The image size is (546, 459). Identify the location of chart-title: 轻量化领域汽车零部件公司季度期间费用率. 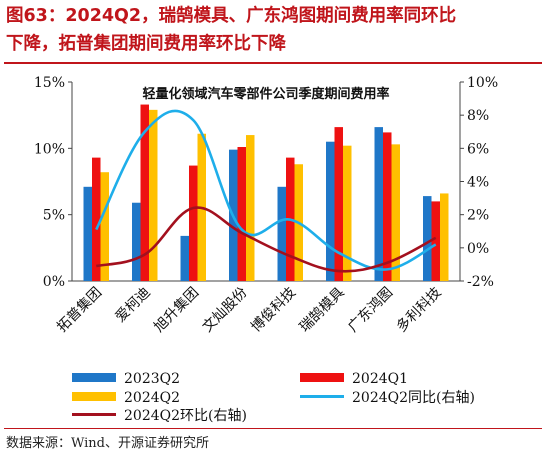
(265, 94).